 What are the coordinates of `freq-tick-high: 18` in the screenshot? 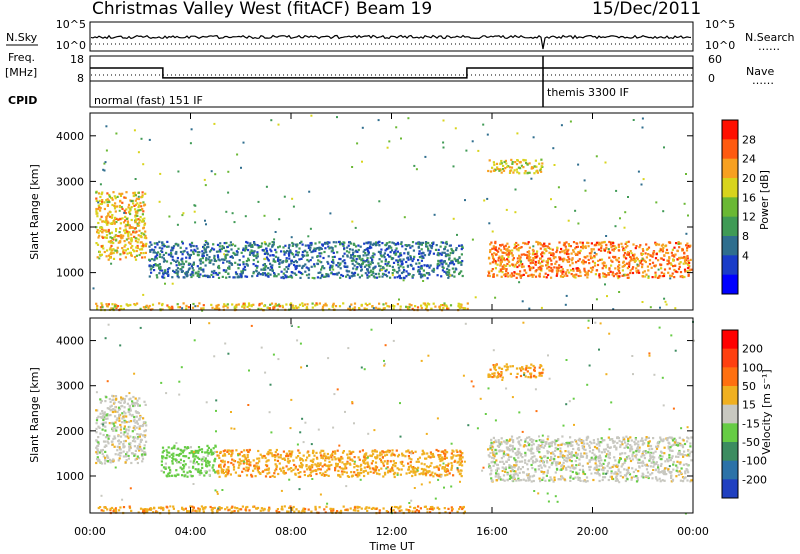 It's located at (77, 59).